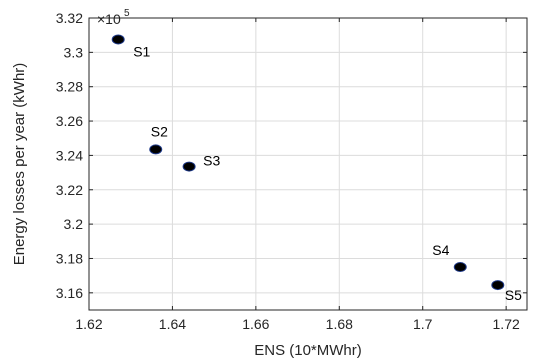  What do you see at coordinates (127, 13) in the screenshot?
I see `y-exponent-power: 5` at bounding box center [127, 13].